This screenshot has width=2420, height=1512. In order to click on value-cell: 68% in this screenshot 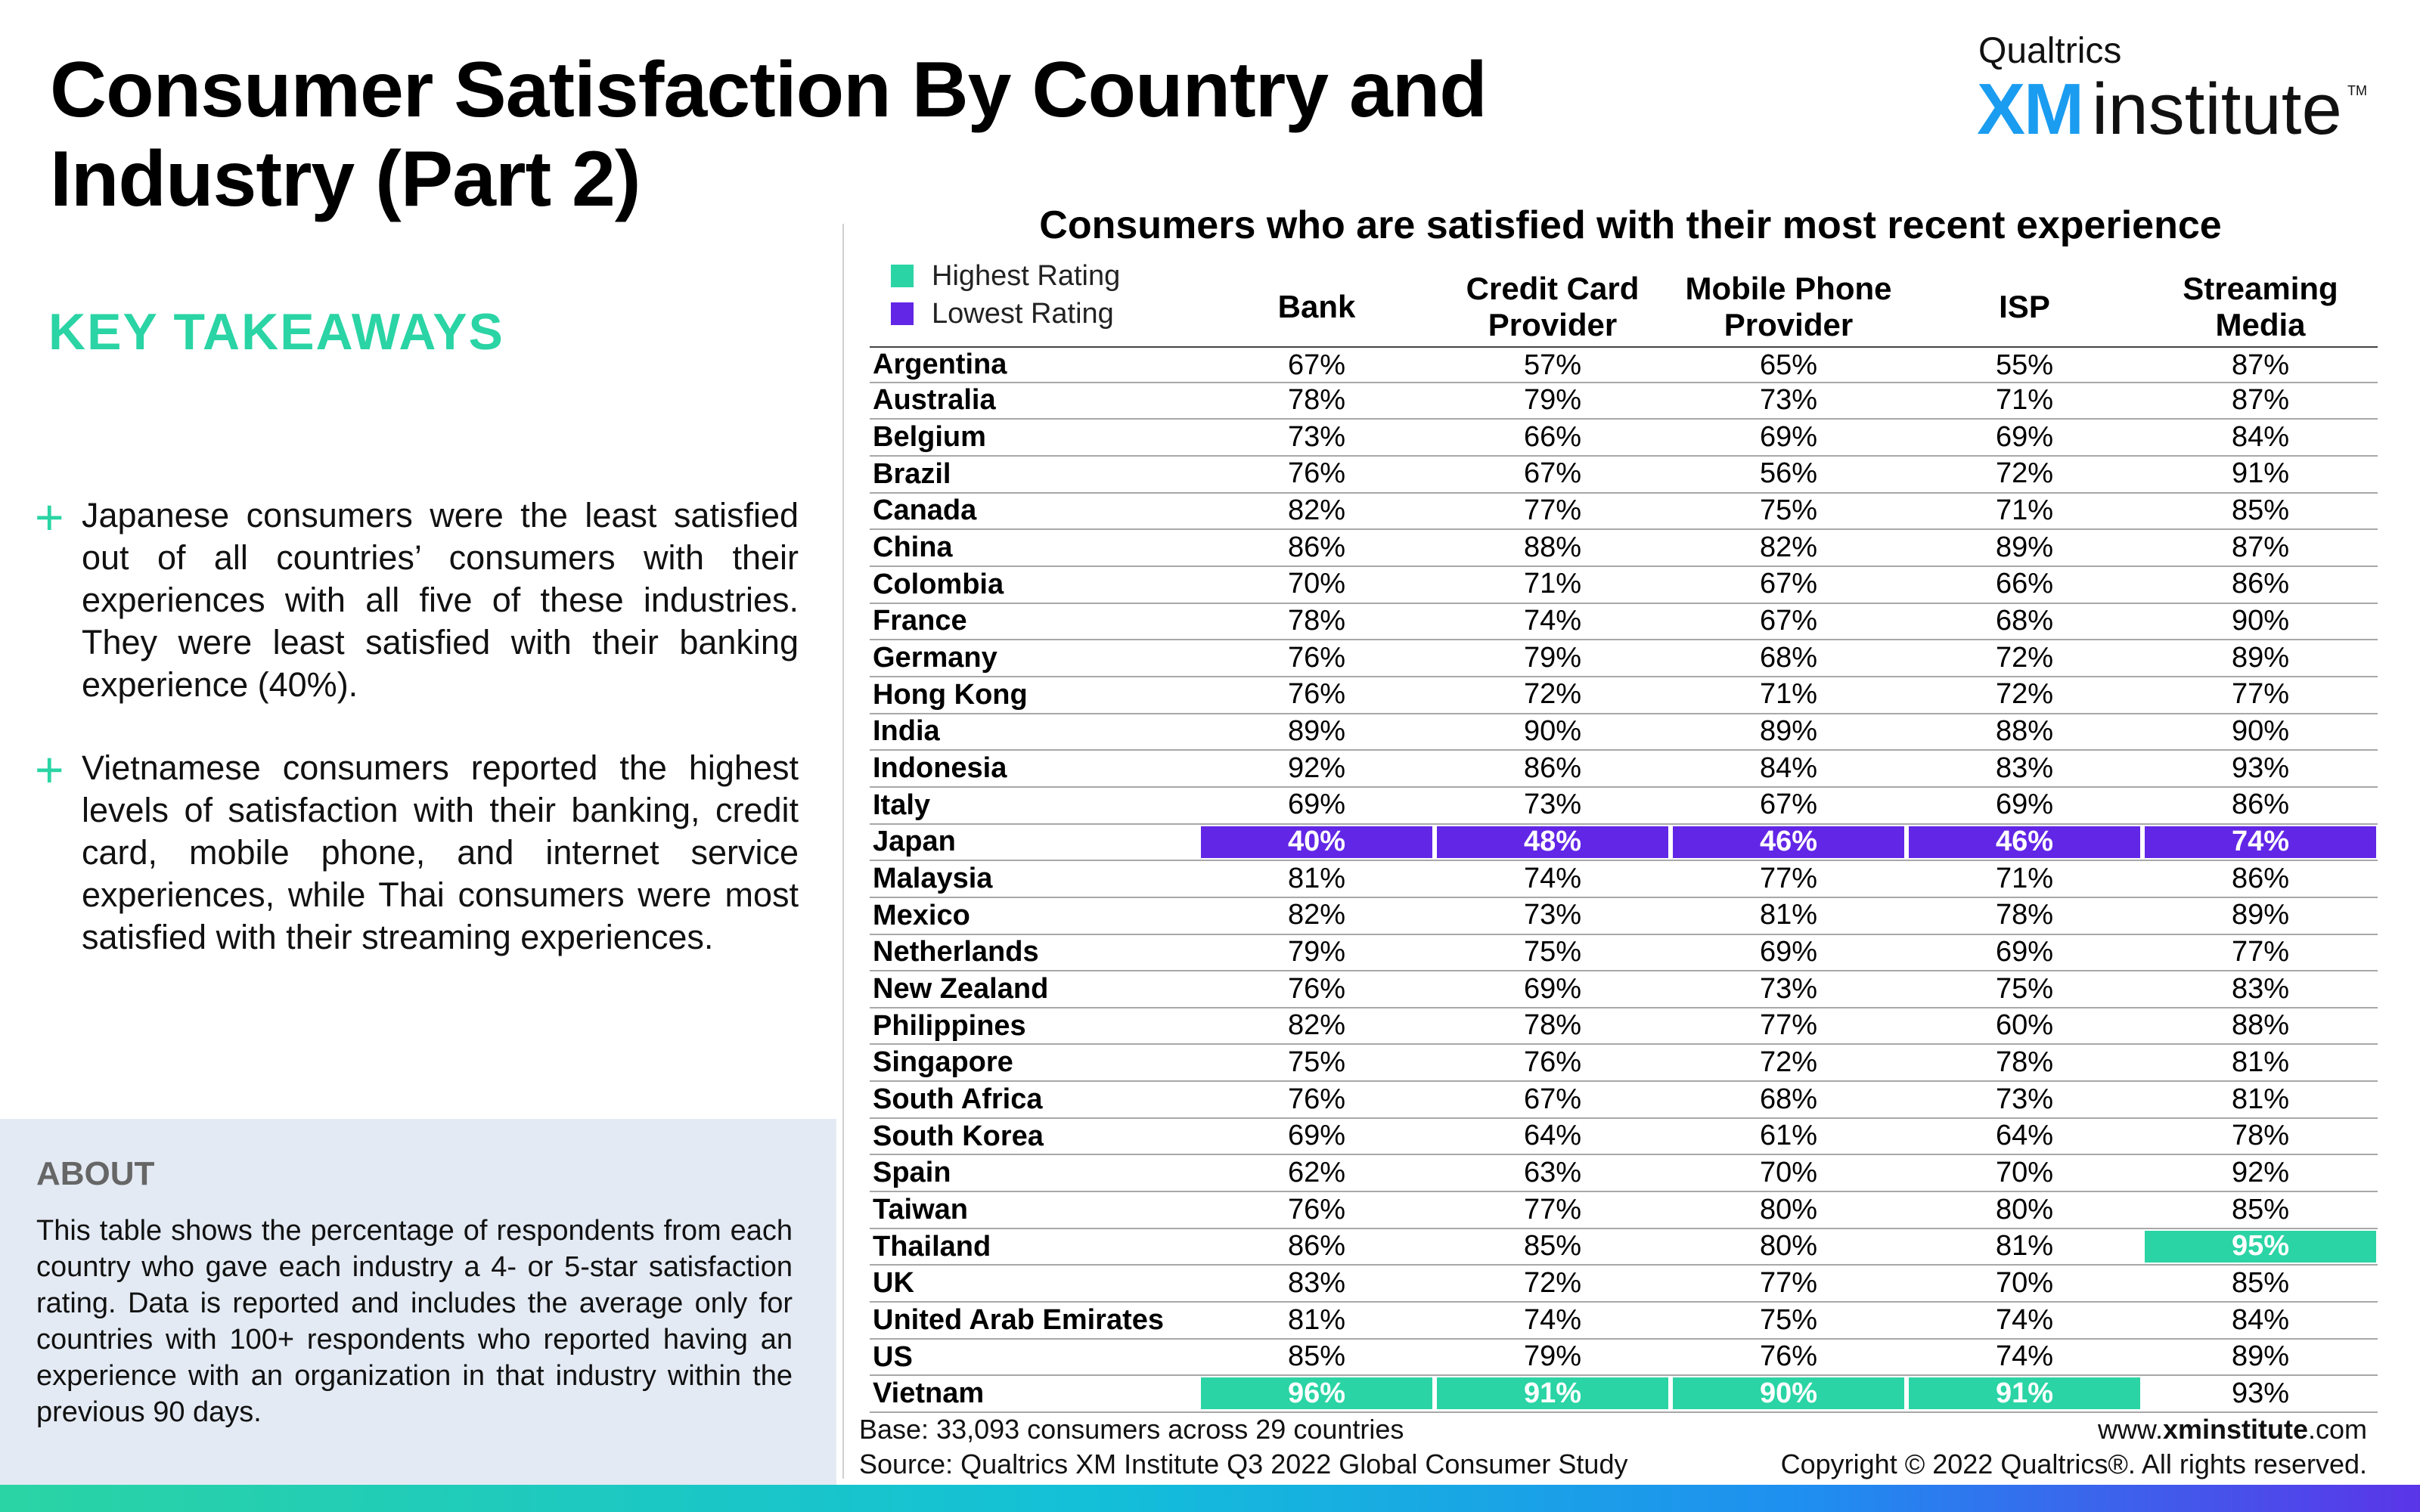, I will do `click(1788, 1099)`.